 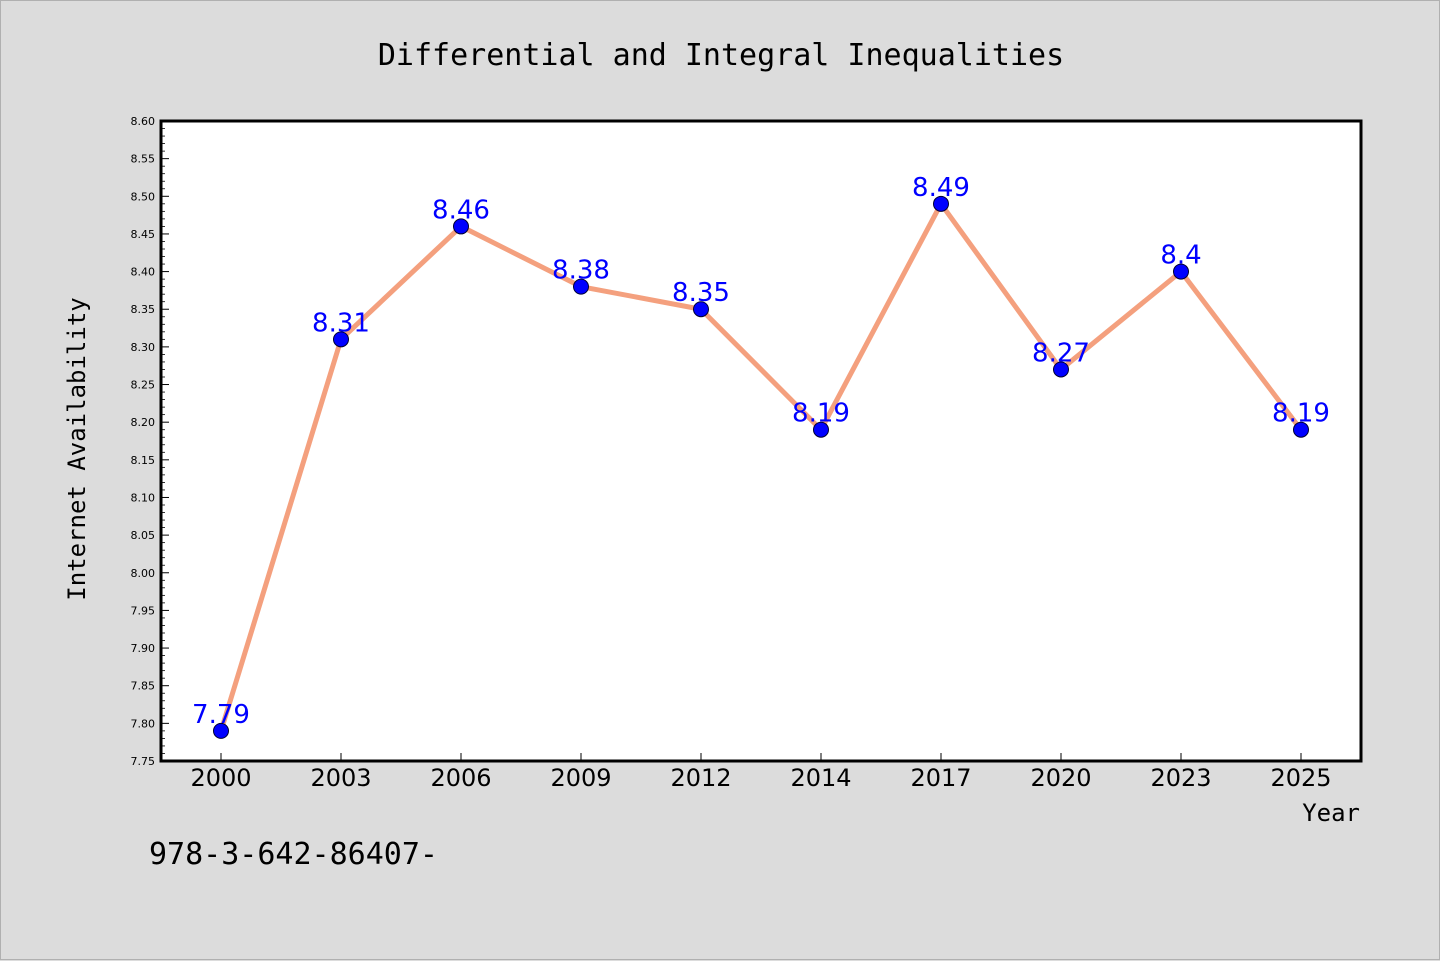 I want to click on data-label: 8.31, so click(x=341, y=323).